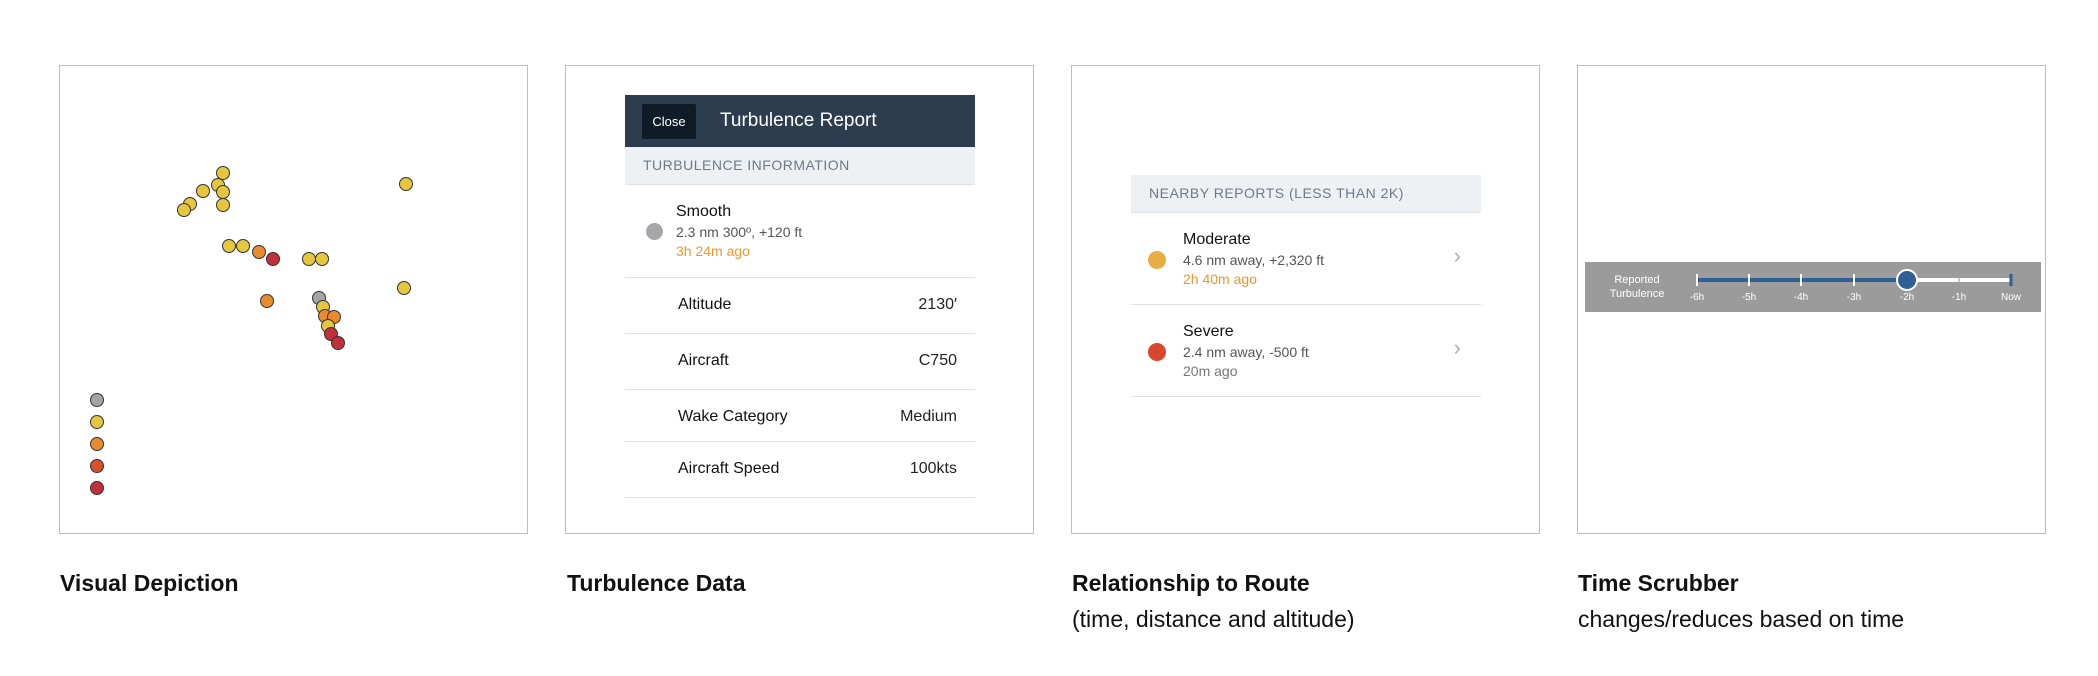 The width and height of the screenshot is (2098, 676). Describe the element at coordinates (800, 416) in the screenshot. I see `row-wake-category: Wake Category Medium` at that location.